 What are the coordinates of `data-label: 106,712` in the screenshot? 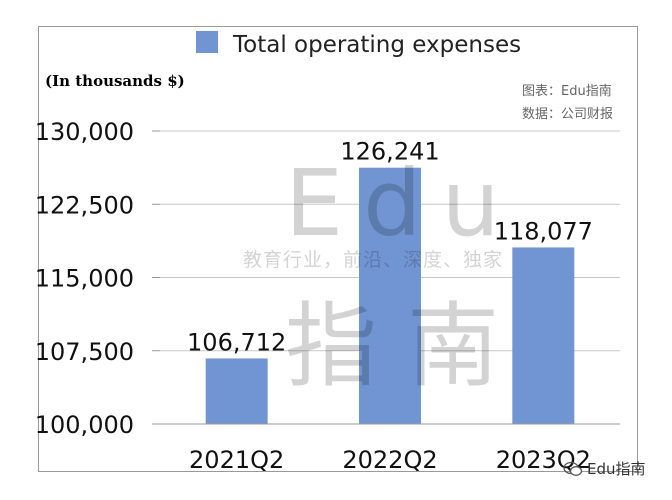 It's located at (236, 342).